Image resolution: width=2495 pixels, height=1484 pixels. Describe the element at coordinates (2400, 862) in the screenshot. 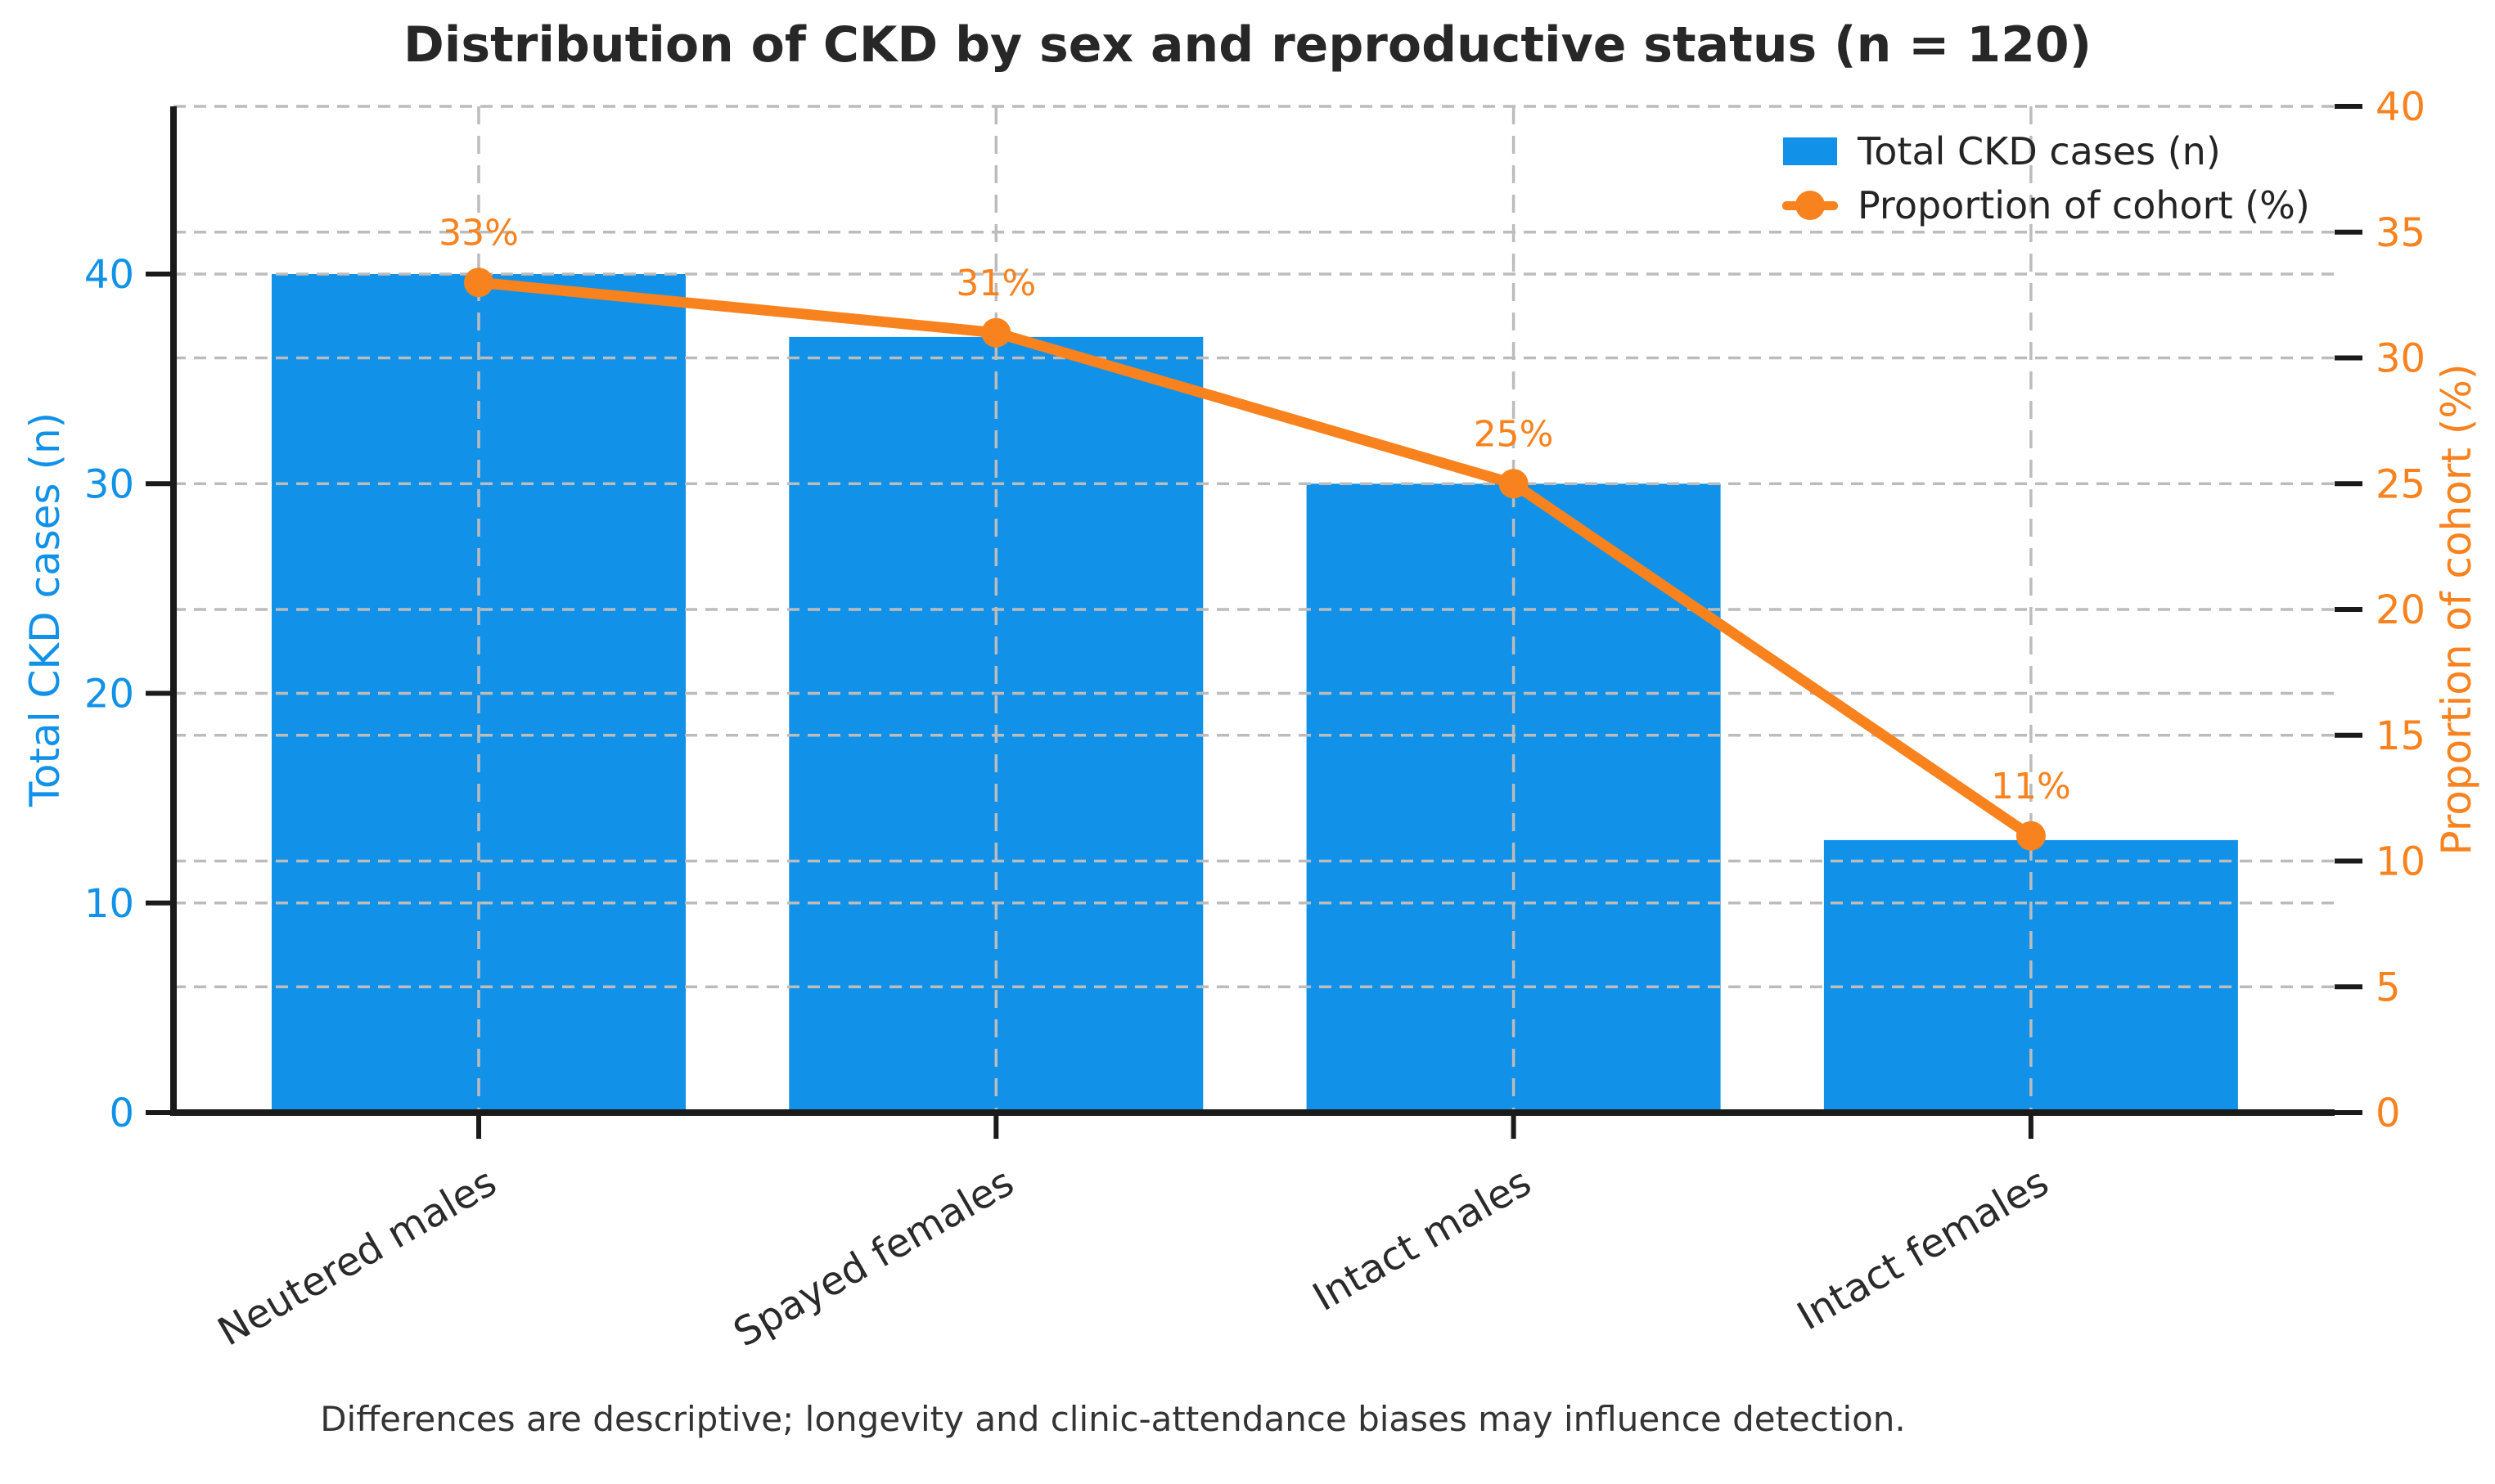

I see `right-tick-label: 10` at that location.